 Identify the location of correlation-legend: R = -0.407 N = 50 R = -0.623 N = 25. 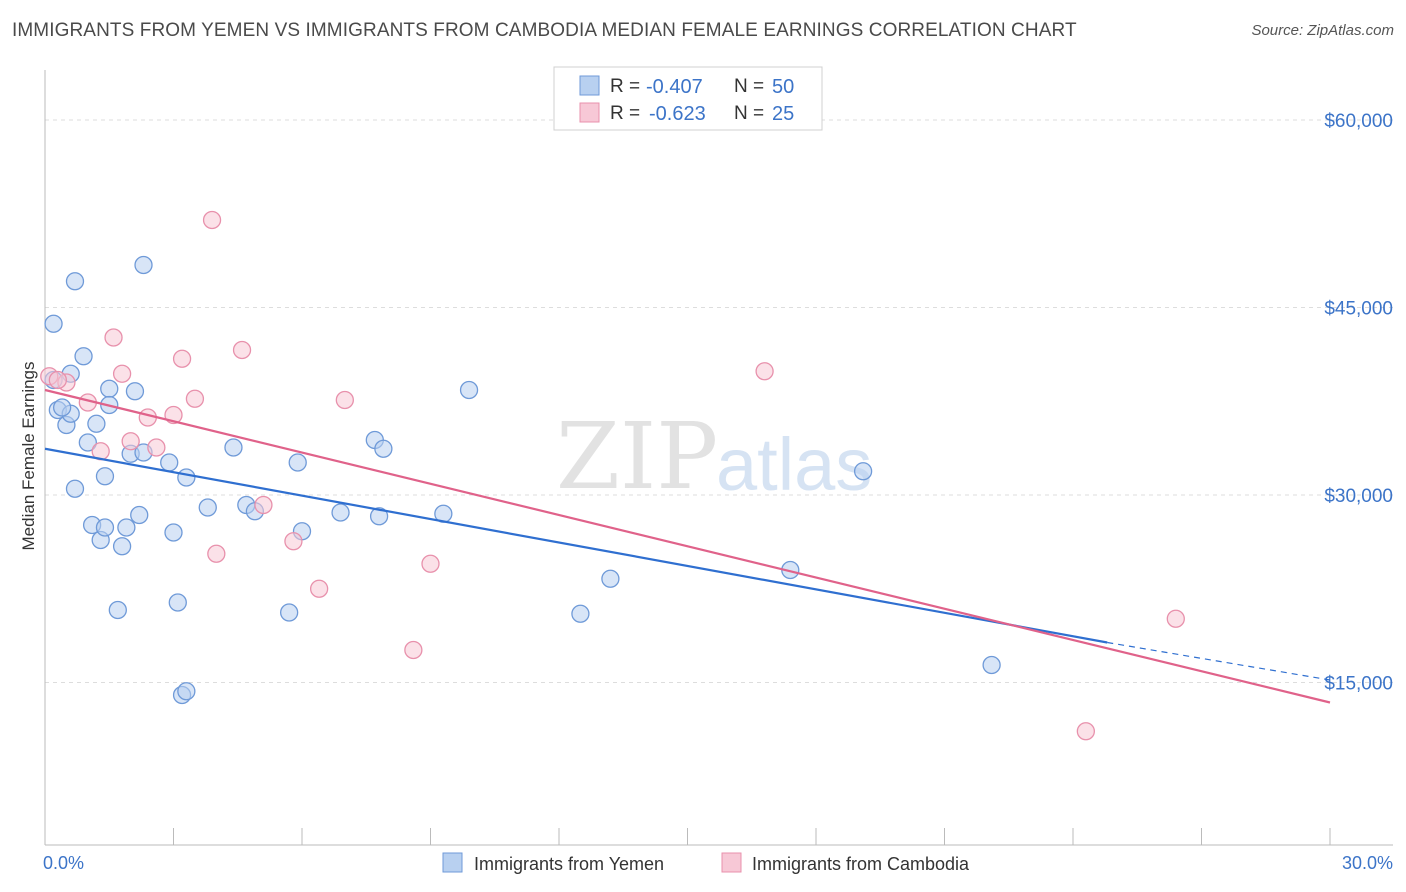
(688, 98).